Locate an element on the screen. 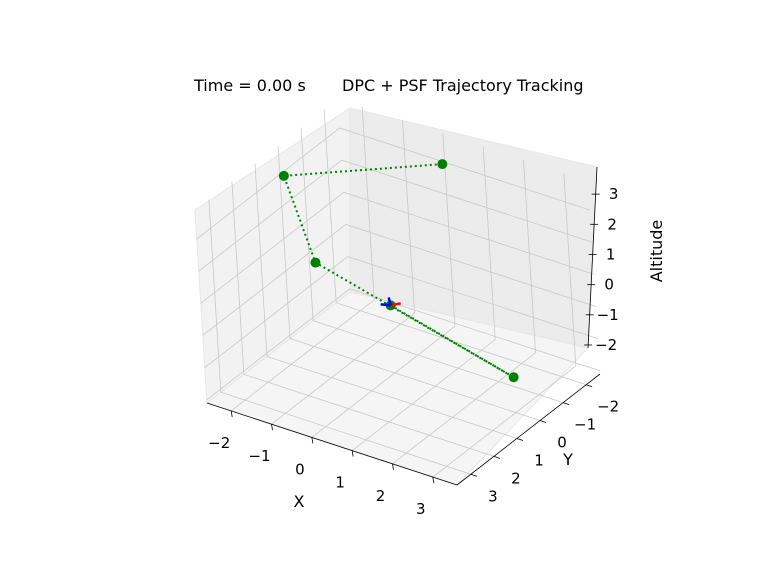 This screenshot has width=768, height=580. body-x-axis is located at coordinates (395, 304).